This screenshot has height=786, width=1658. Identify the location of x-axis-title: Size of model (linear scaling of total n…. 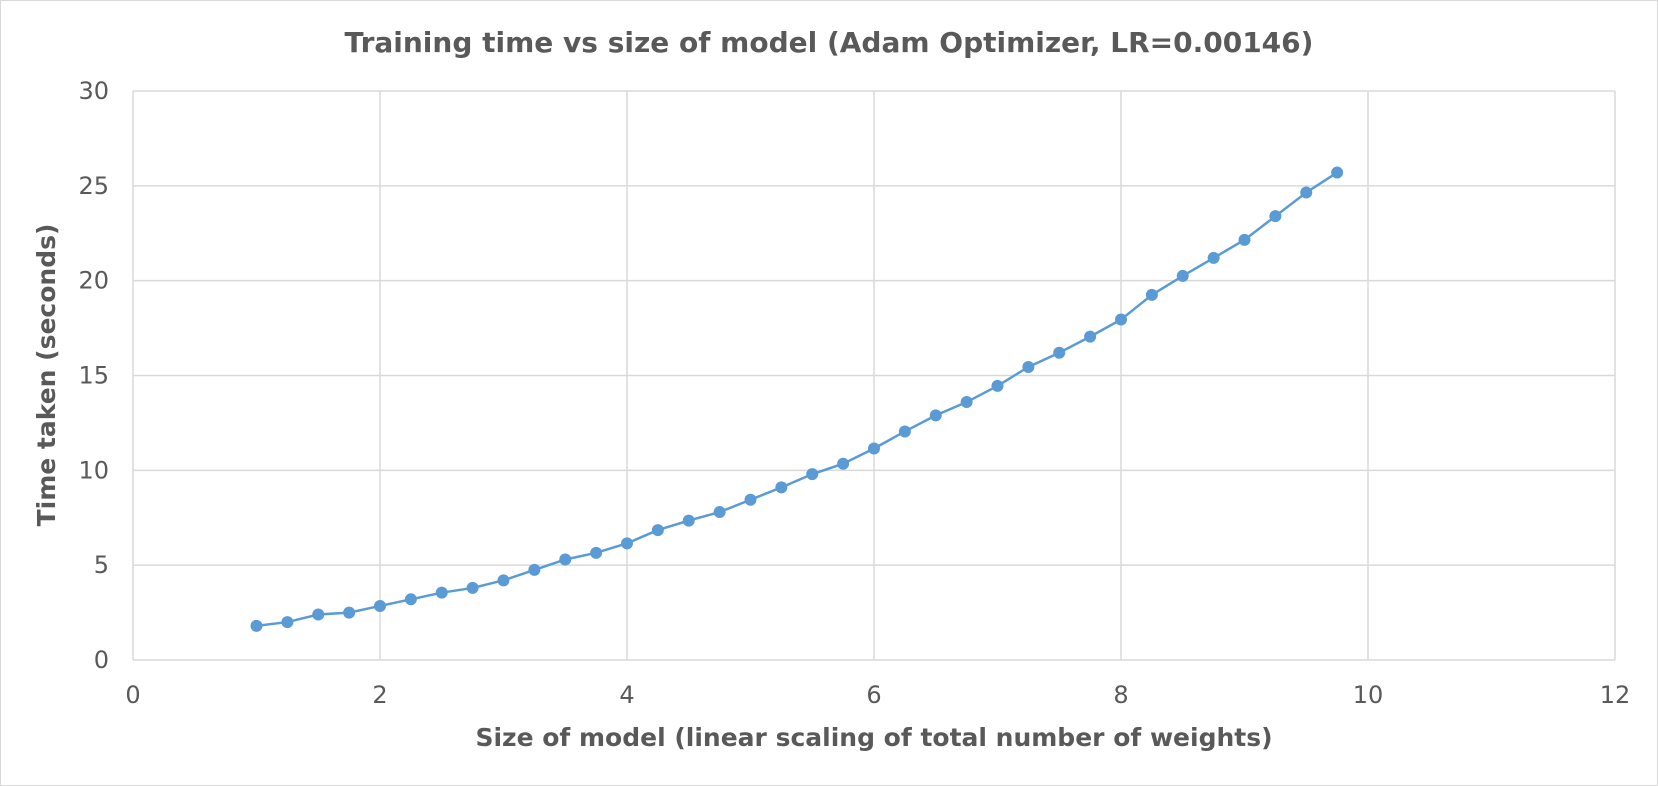
(873, 737).